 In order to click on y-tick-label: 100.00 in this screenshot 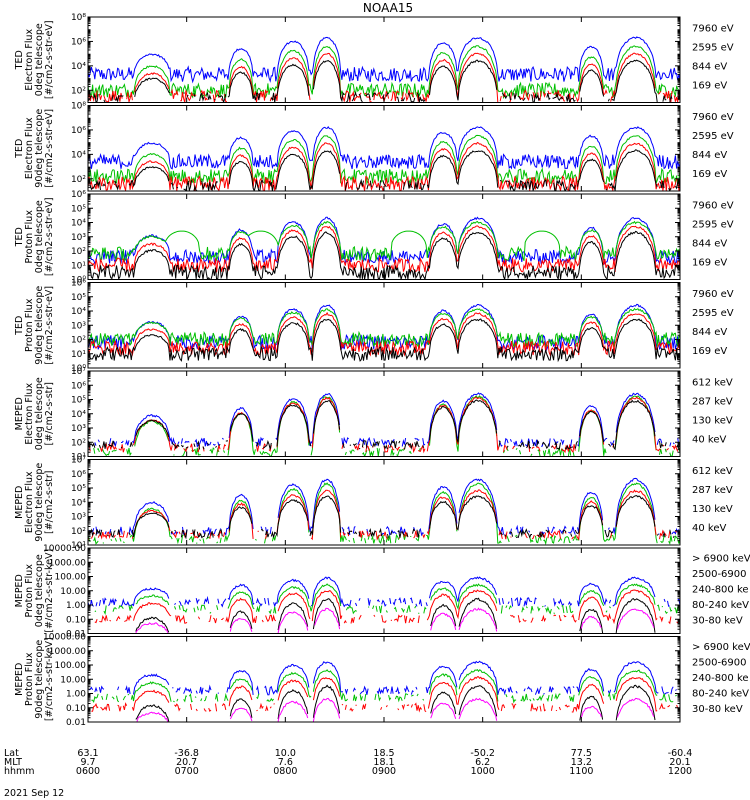, I will do `click(71, 578)`.